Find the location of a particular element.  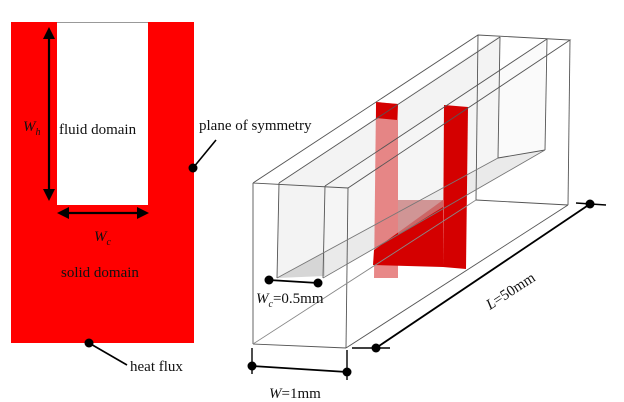

wc-3d-symbol: W is located at coordinates (263, 299).